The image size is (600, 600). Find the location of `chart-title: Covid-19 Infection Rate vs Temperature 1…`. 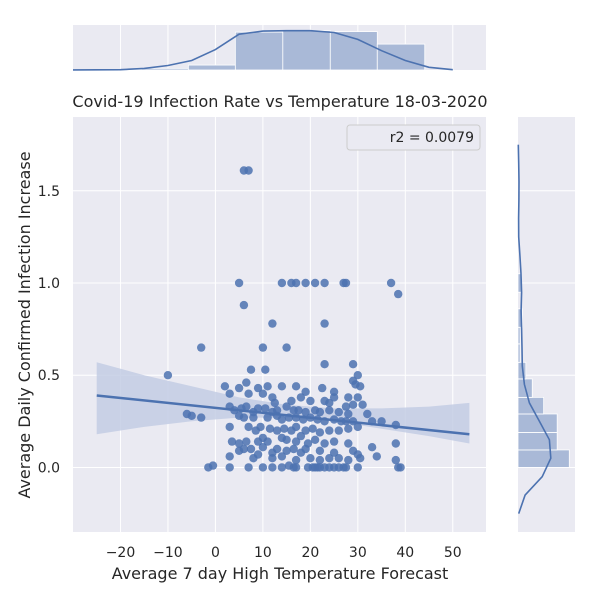

chart-title: Covid-19 Infection Rate vs Temperature 1… is located at coordinates (279, 101).